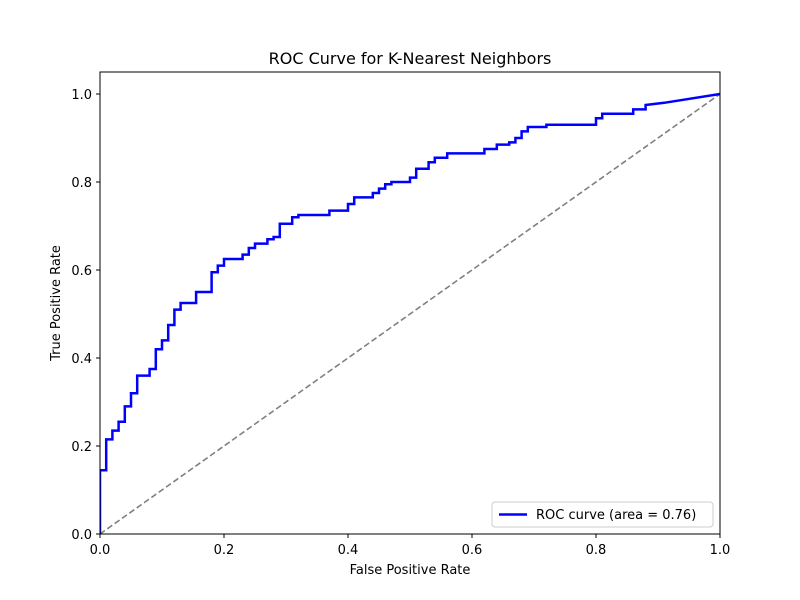 The width and height of the screenshot is (800, 600). I want to click on y-tick-label: 0.8, so click(81, 183).